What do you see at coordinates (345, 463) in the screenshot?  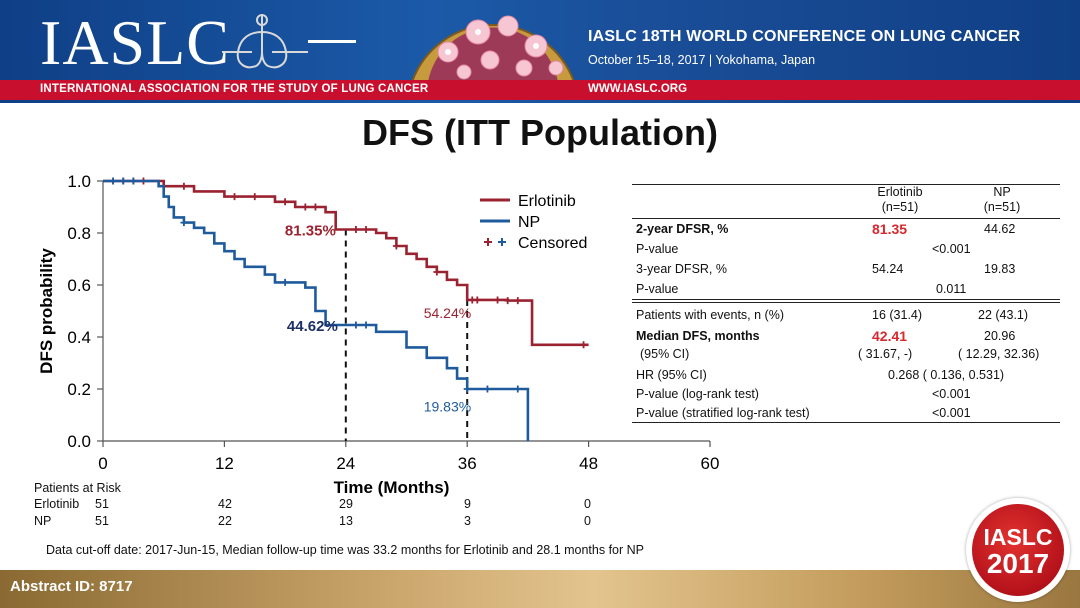 I see `x-tick-label: 24` at bounding box center [345, 463].